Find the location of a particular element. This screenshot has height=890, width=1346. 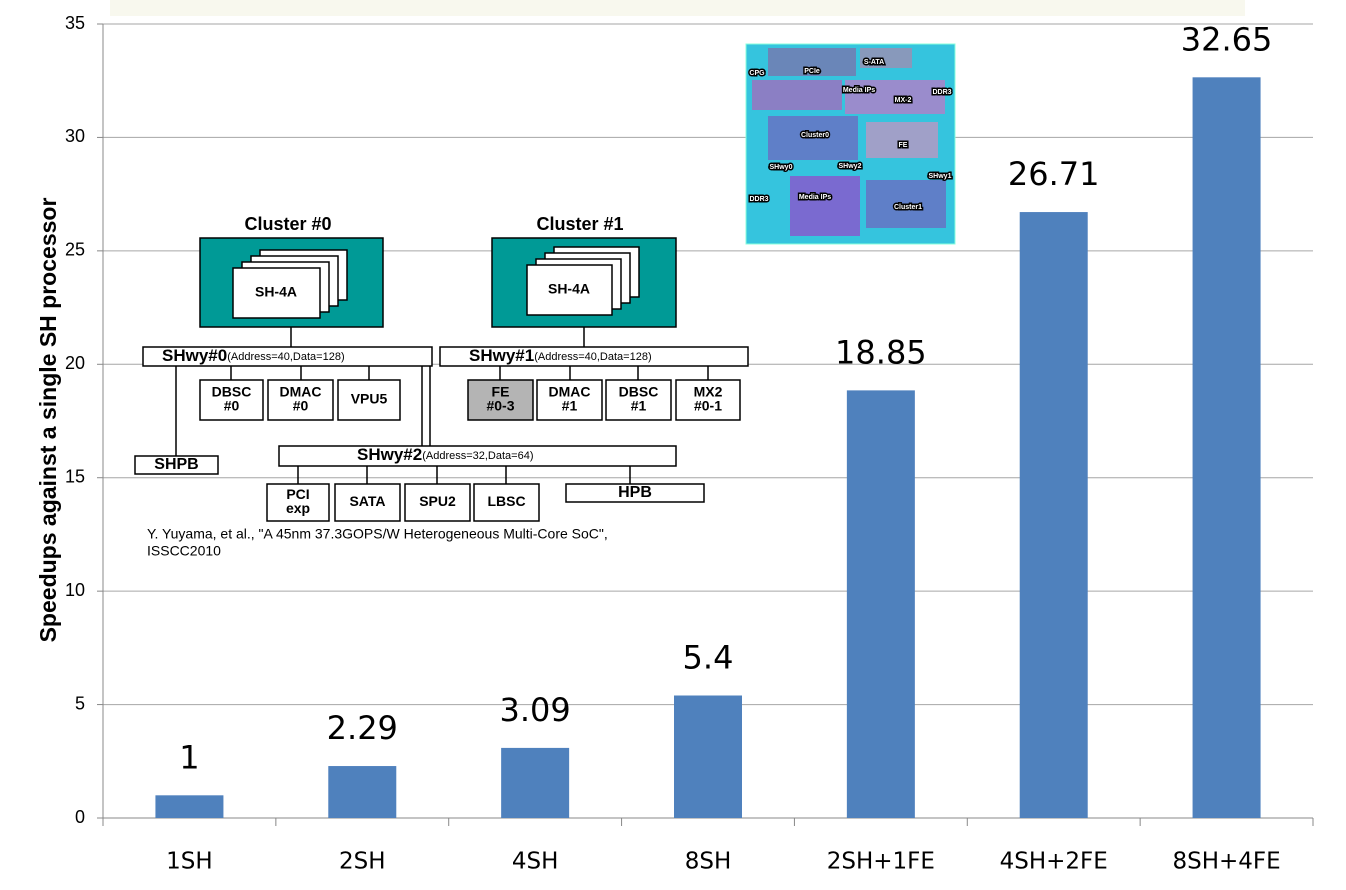

die-label: MX-2 is located at coordinates (903, 100).